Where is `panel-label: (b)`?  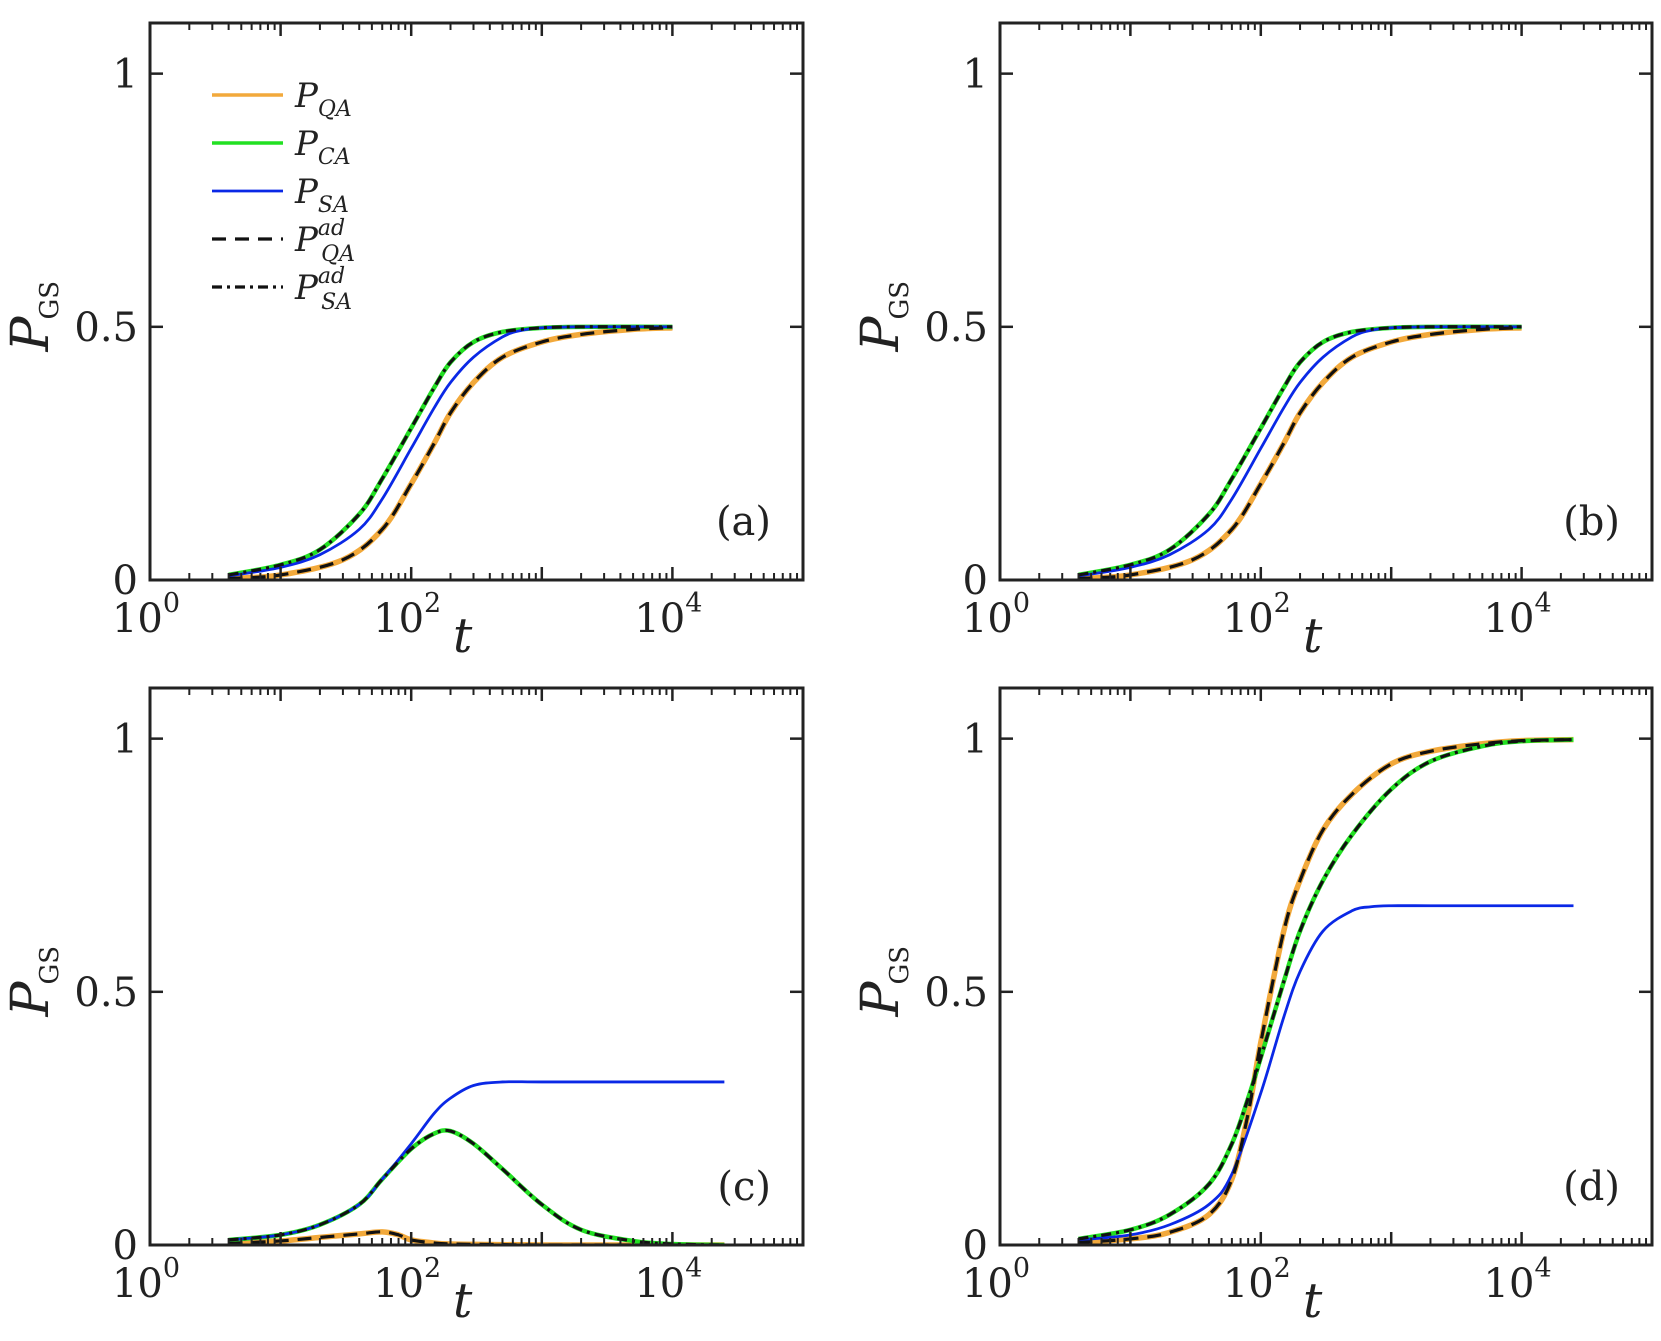
panel-label: (b) is located at coordinates (1591, 522).